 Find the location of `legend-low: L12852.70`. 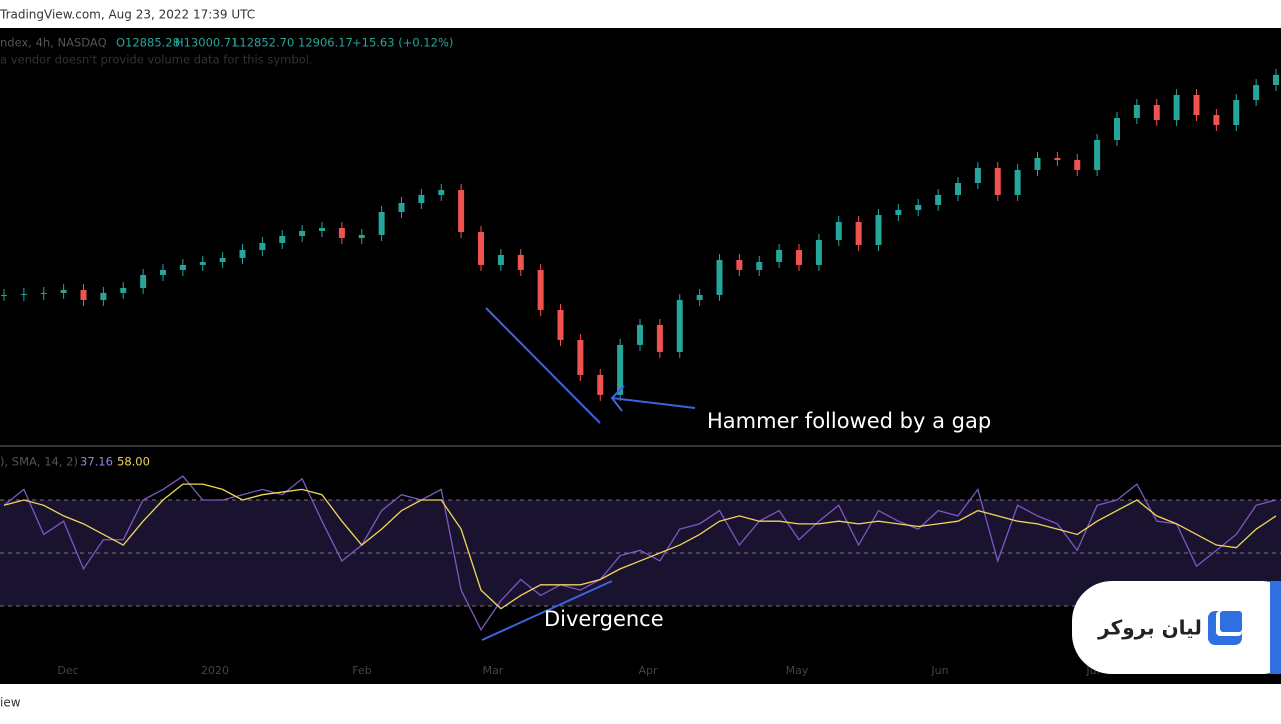

legend-low: L12852.70 is located at coordinates (263, 43).